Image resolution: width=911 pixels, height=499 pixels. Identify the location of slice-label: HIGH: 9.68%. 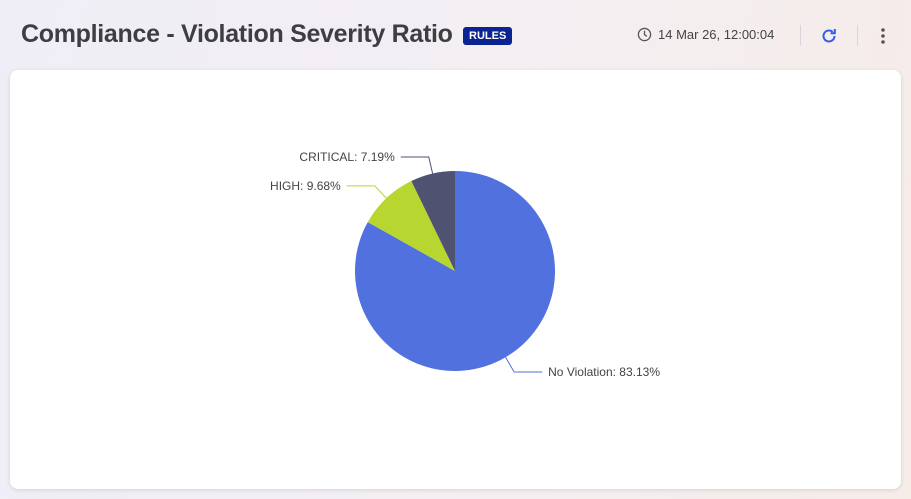
(305, 186).